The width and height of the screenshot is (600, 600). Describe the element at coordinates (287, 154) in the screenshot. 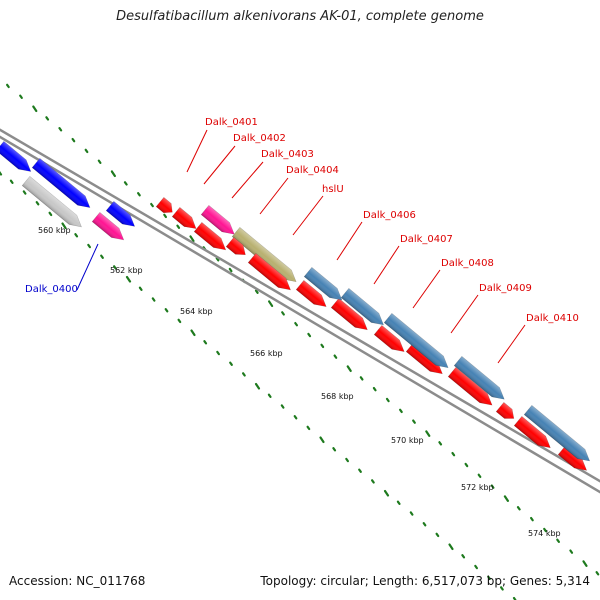

I see `gene-label: Dalk_0403` at that location.